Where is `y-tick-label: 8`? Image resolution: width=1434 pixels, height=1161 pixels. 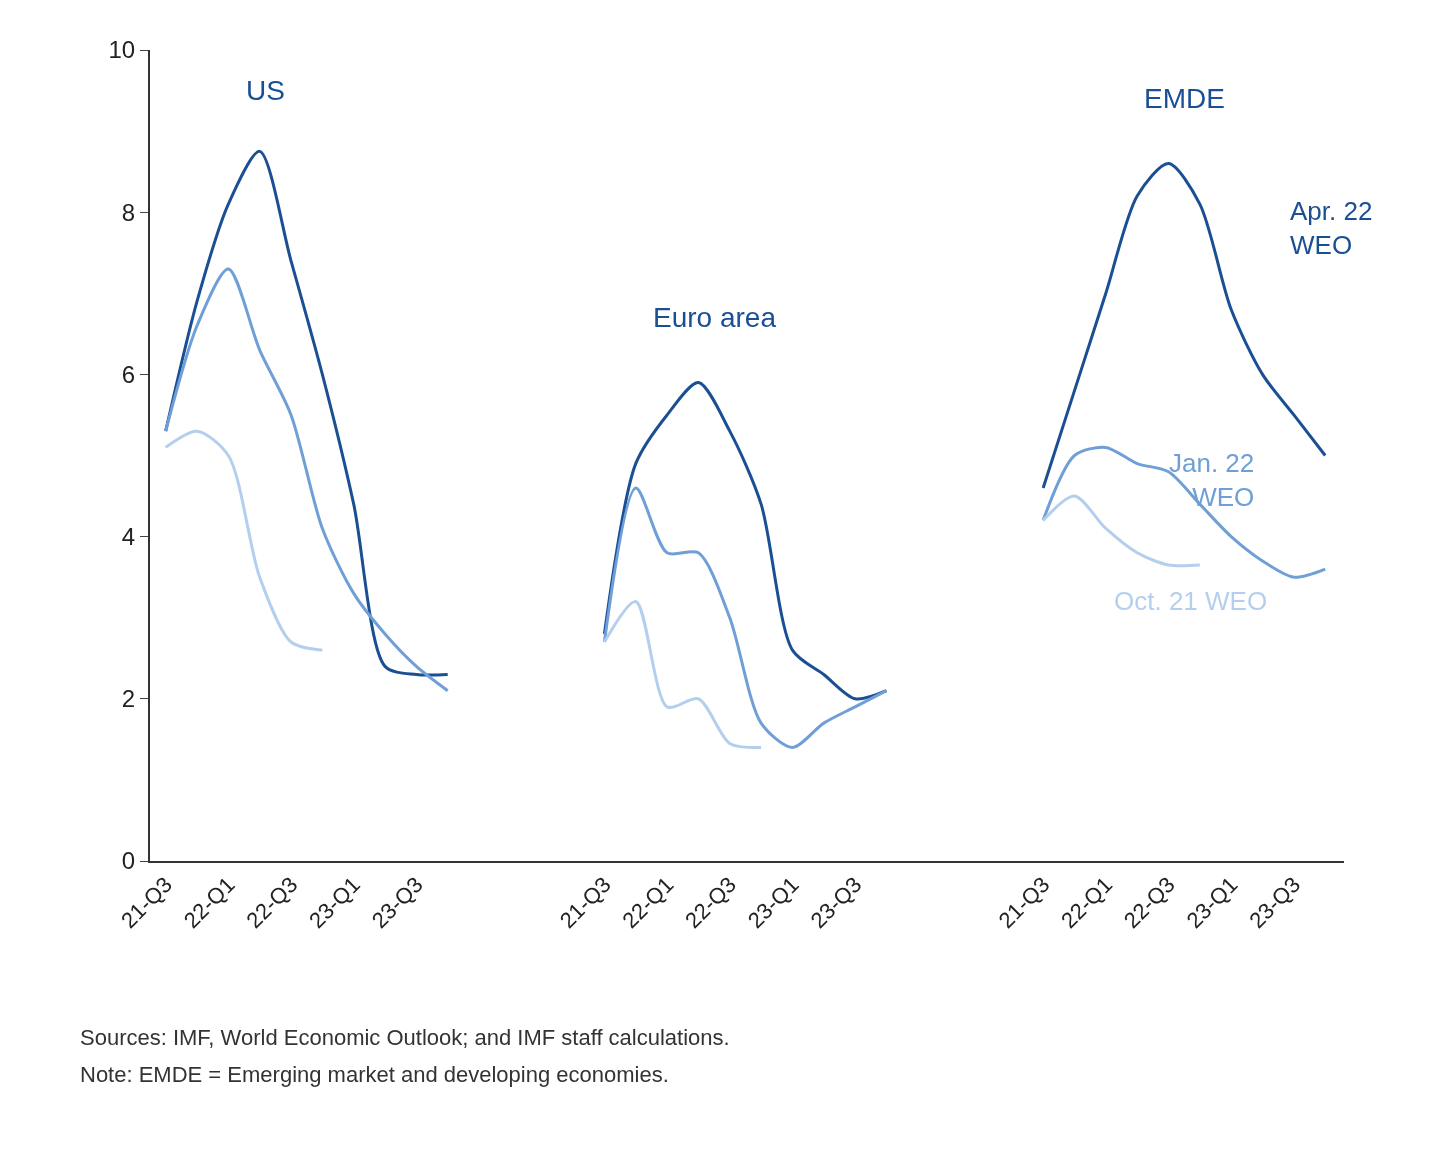
y-tick-label: 8 is located at coordinates (128, 212).